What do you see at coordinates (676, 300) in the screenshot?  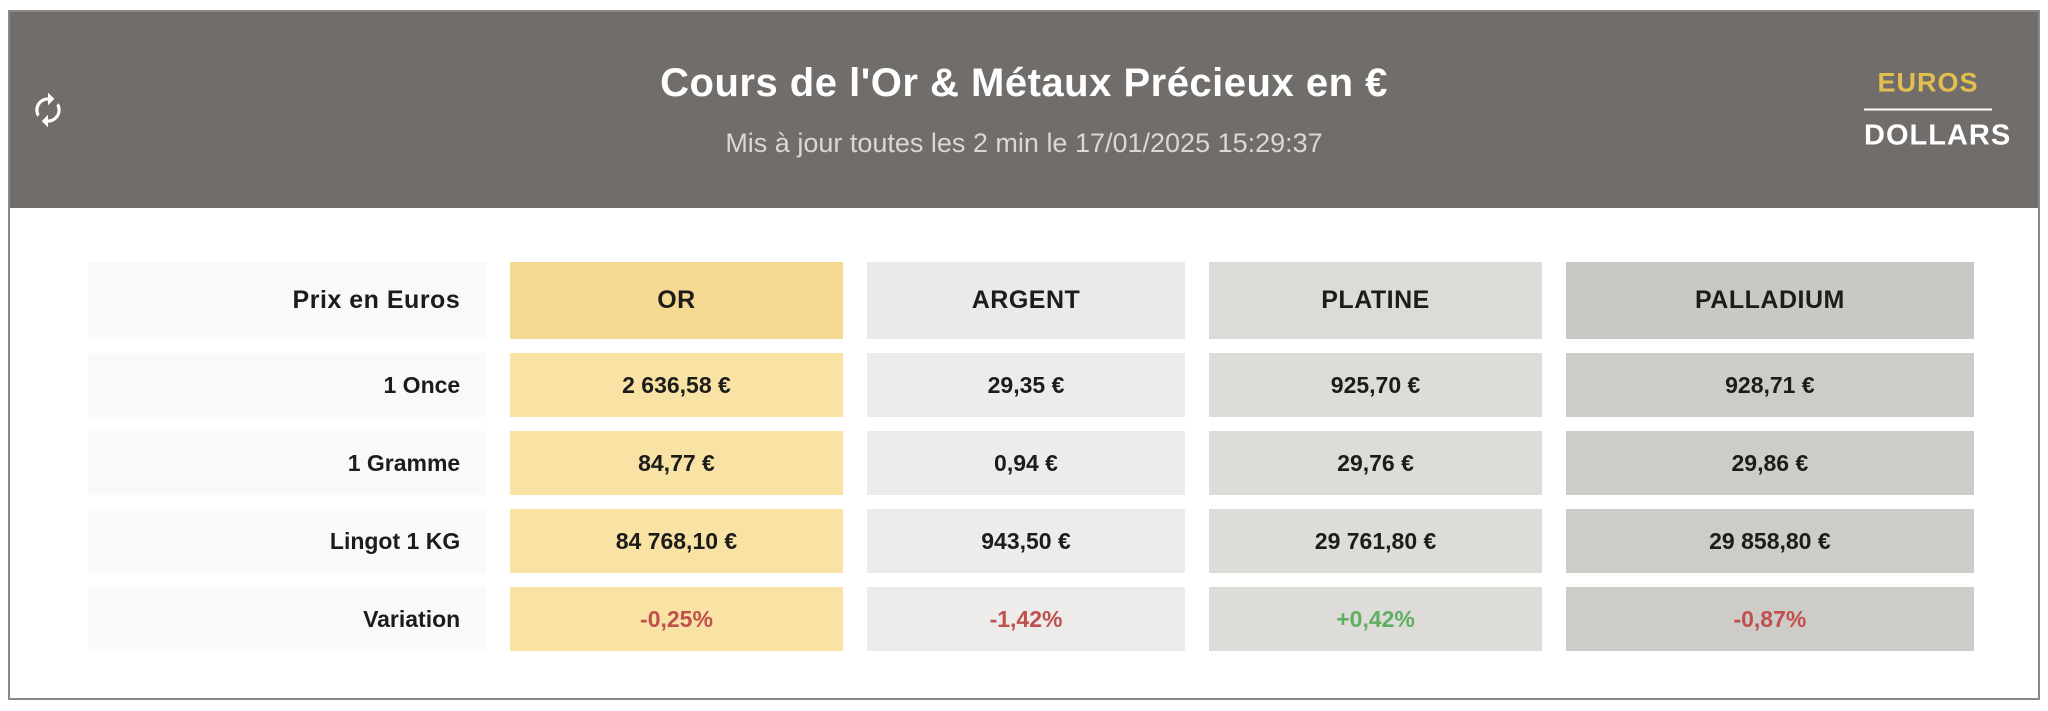 I see `column-header-or: OR` at bounding box center [676, 300].